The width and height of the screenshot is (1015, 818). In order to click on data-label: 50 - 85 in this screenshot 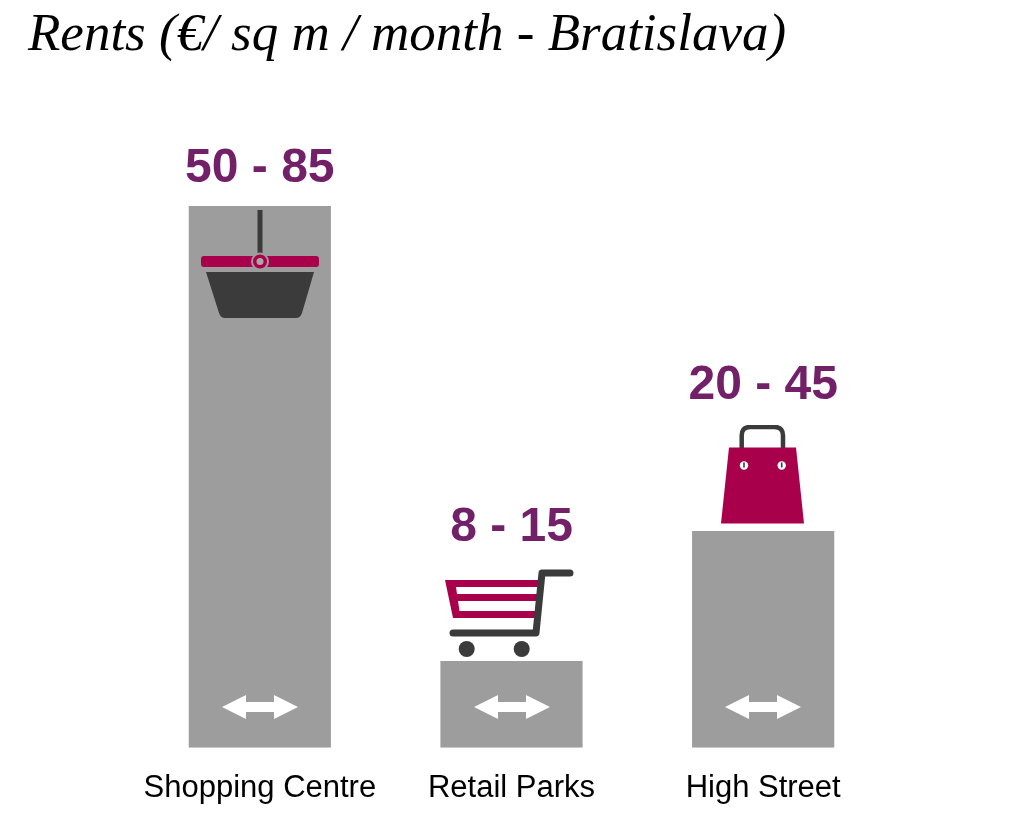, I will do `click(260, 165)`.